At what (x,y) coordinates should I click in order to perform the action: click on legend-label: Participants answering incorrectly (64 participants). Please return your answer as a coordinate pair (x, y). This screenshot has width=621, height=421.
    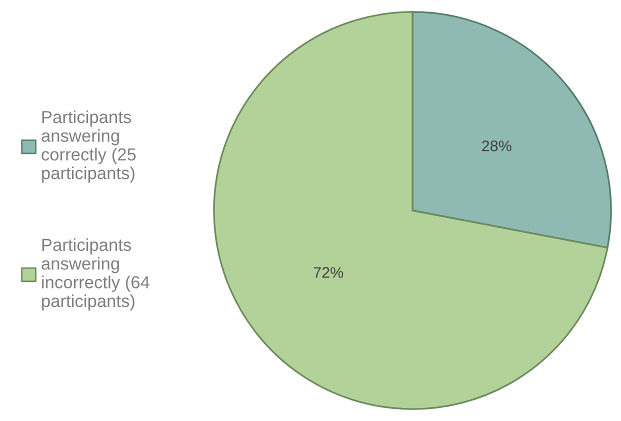
    Looking at the image, I should click on (96, 274).